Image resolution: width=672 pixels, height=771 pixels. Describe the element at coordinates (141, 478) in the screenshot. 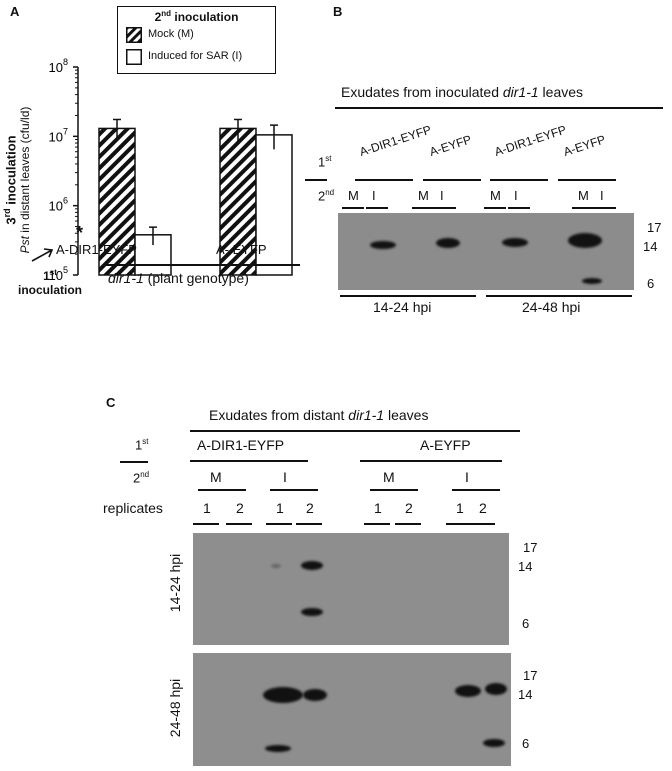

I see `panel-c-row2-label: 2nd` at that location.